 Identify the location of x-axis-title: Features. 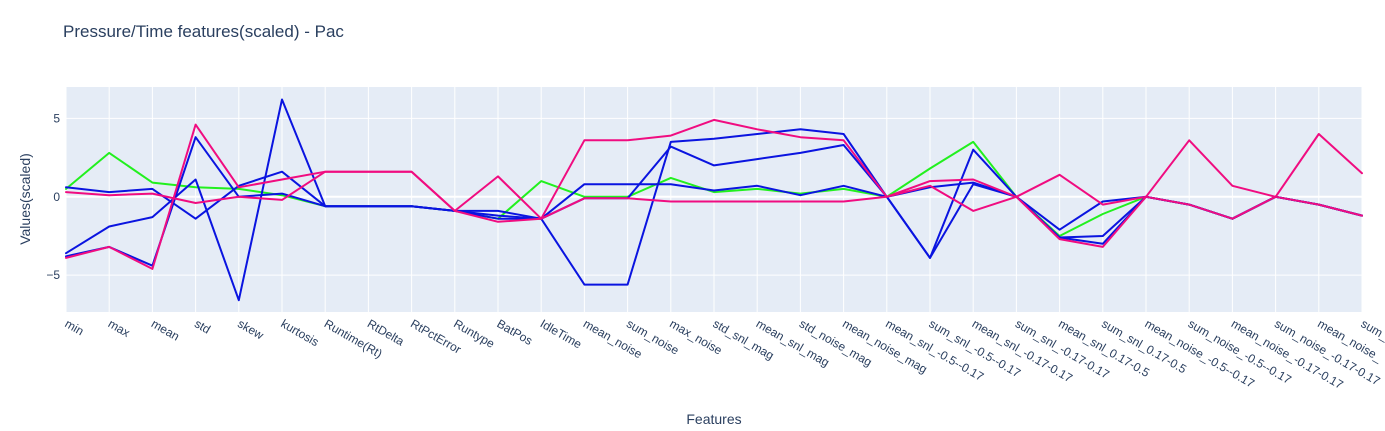
(713, 419).